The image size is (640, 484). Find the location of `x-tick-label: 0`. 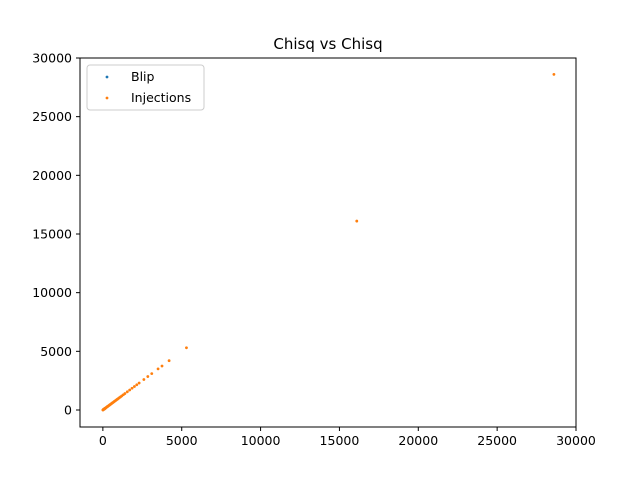

x-tick-label: 0 is located at coordinates (103, 440).